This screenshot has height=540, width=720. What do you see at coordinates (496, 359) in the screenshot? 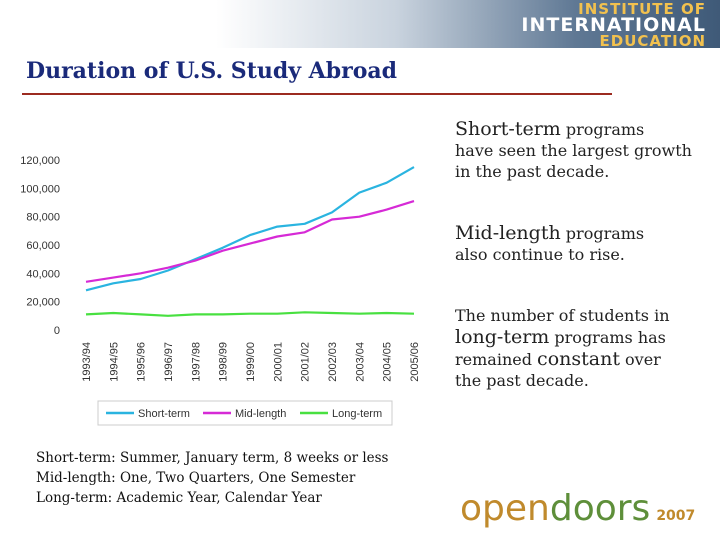
I see `note-long-mid: remained` at bounding box center [496, 359].